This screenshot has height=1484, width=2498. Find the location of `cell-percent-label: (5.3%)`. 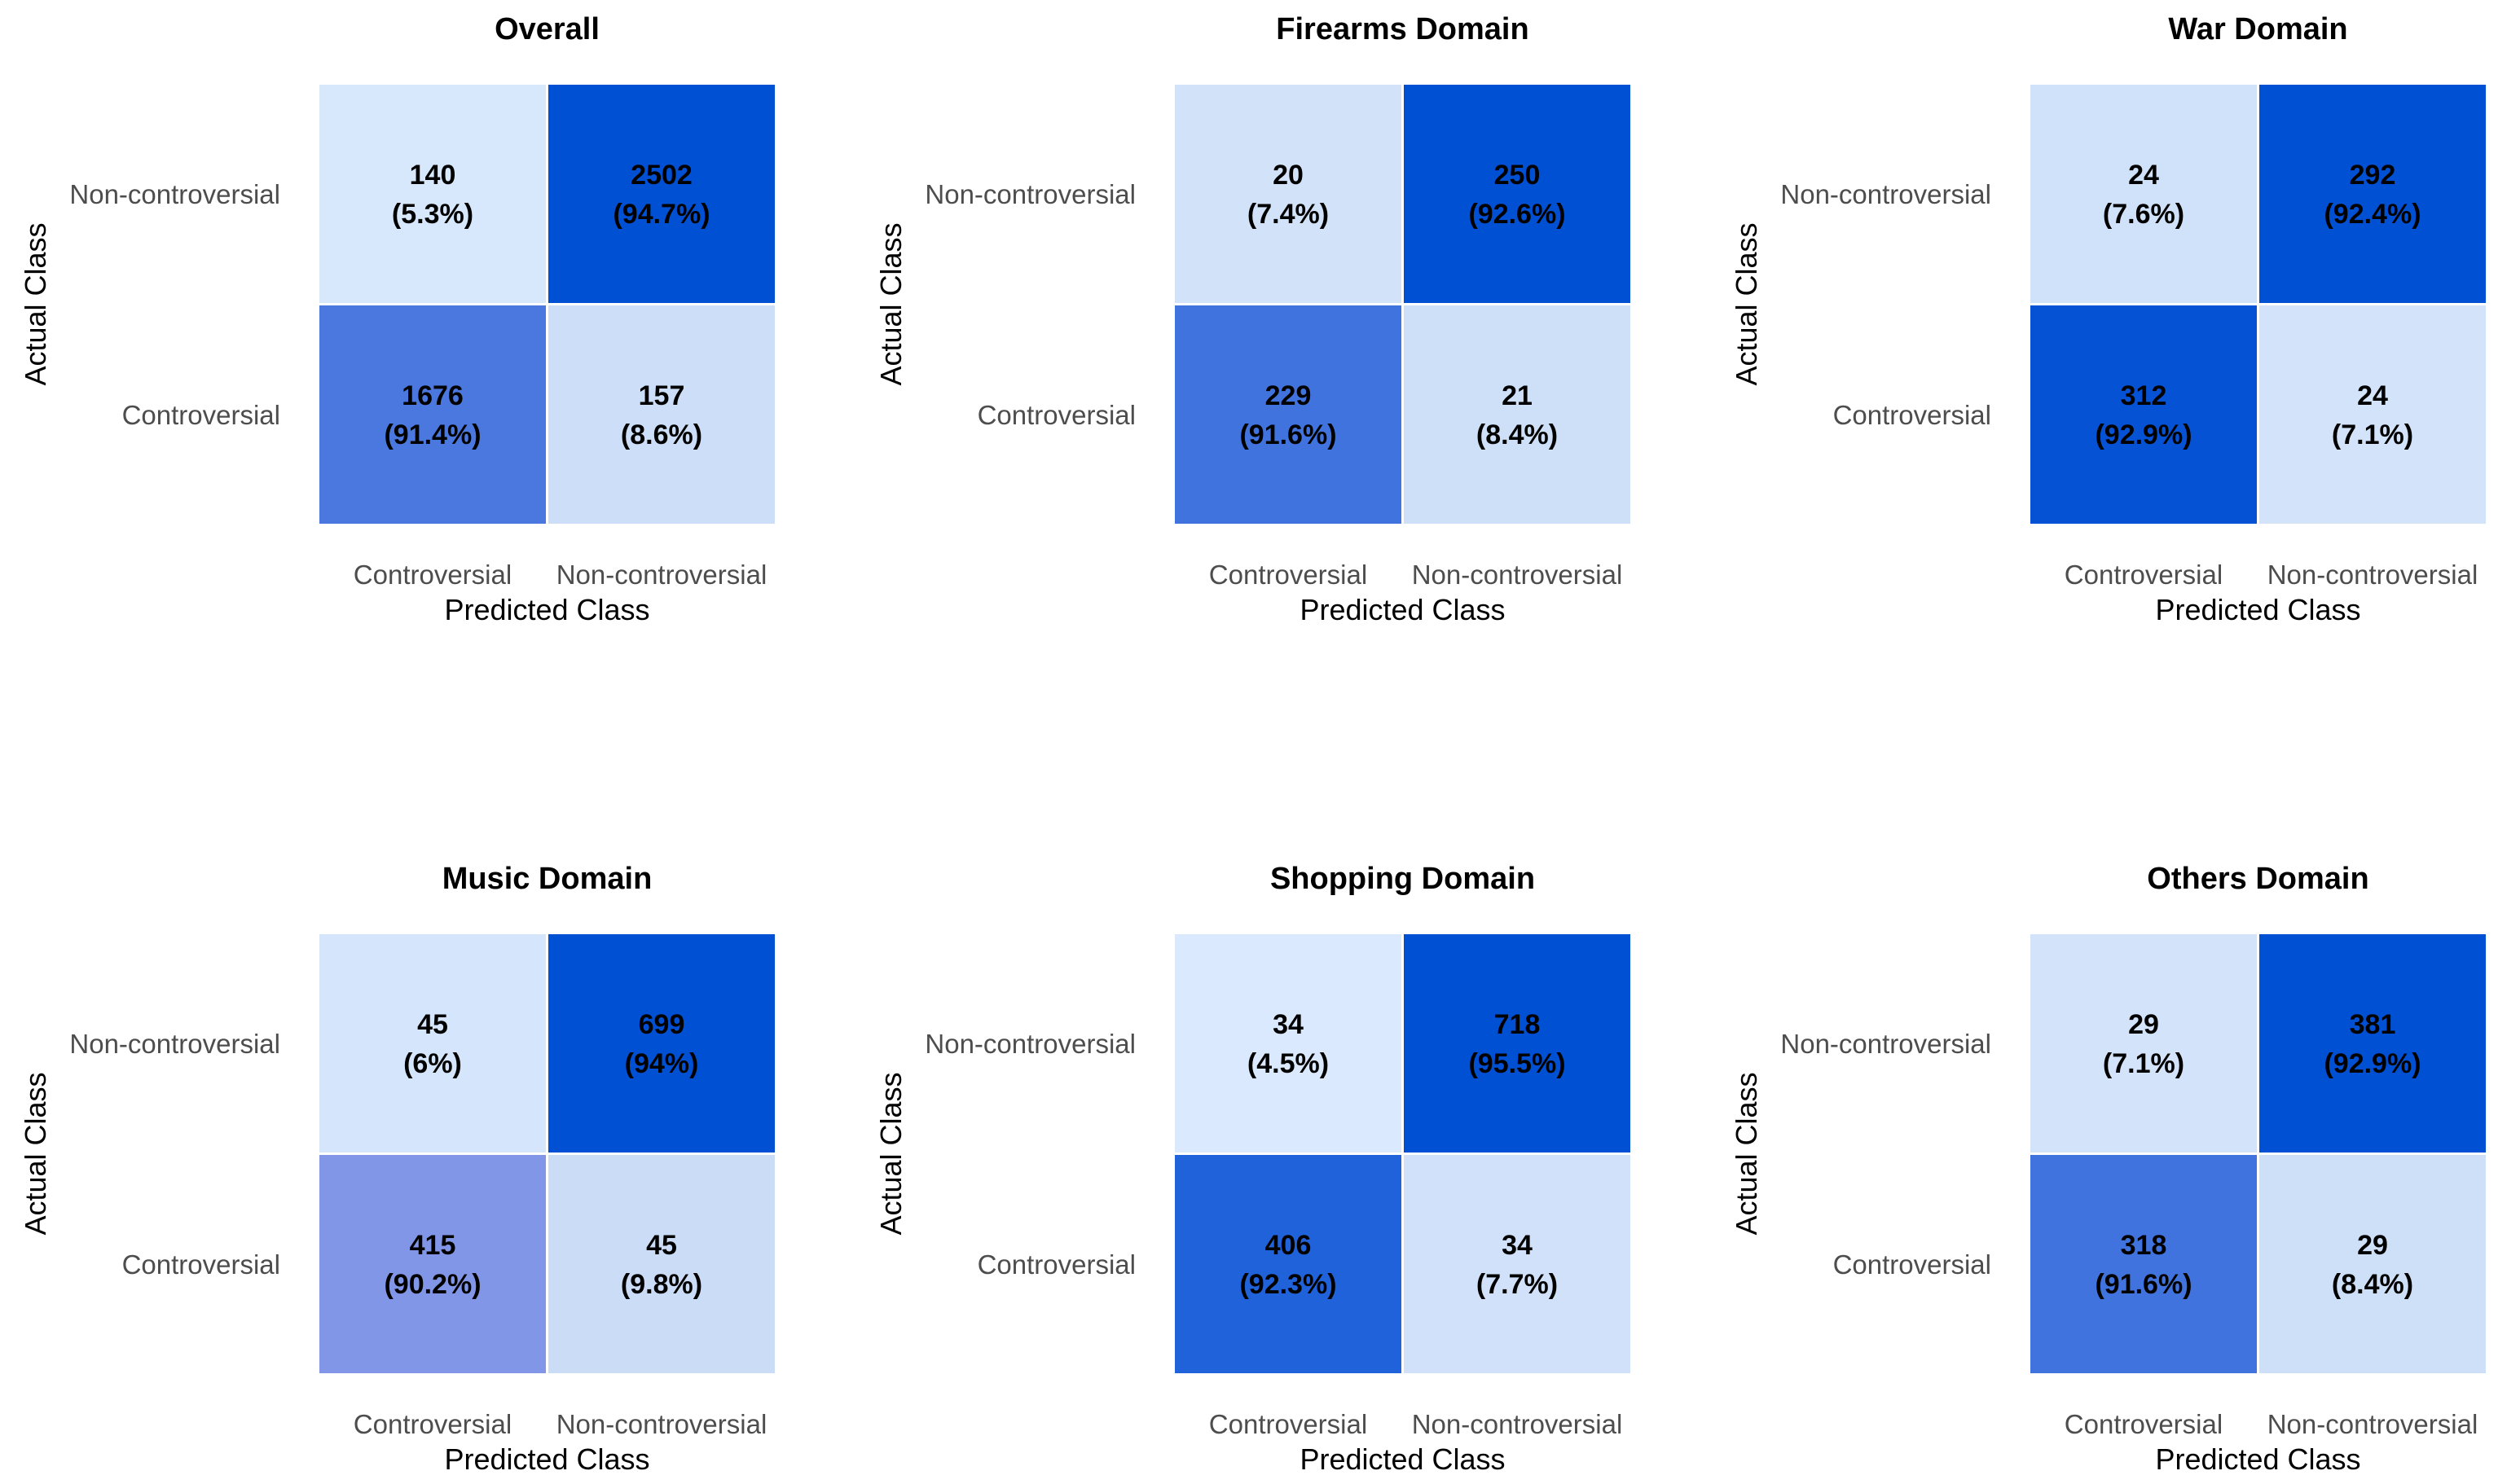

cell-percent-label: (5.3%) is located at coordinates (432, 214).